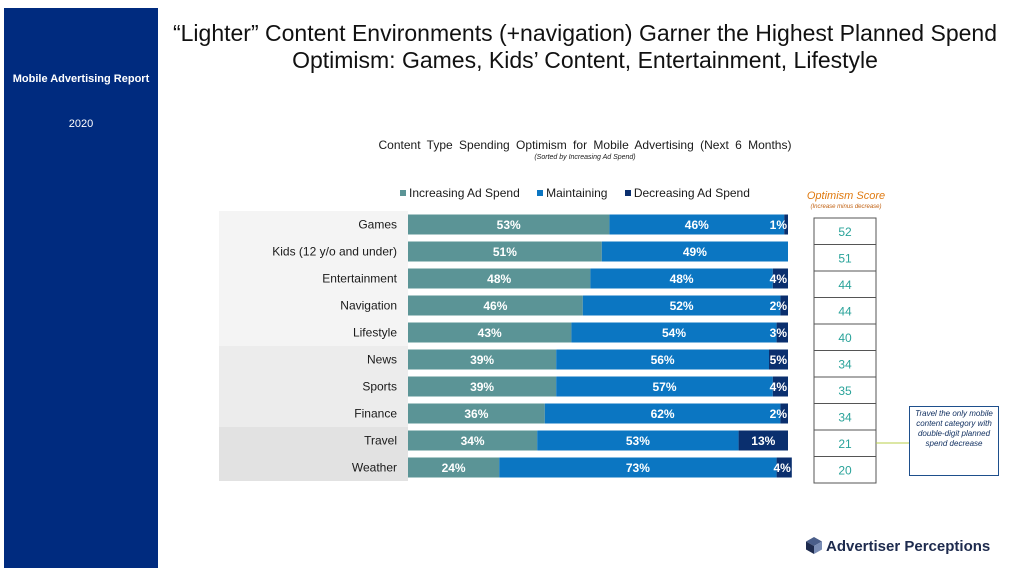 This screenshot has width=1024, height=576. I want to click on report-year: 2020, so click(81, 124).